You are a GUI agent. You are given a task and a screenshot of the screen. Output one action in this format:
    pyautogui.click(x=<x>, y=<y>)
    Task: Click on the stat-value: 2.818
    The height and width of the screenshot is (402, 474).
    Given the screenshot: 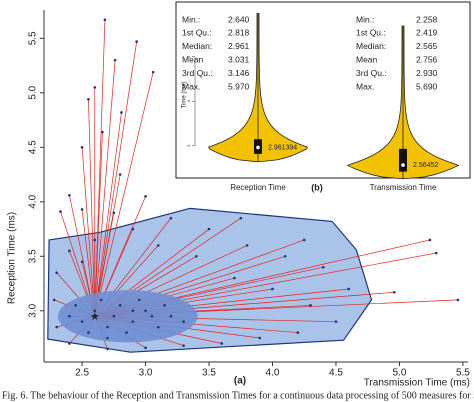 What is the action you would take?
    pyautogui.click(x=239, y=33)
    